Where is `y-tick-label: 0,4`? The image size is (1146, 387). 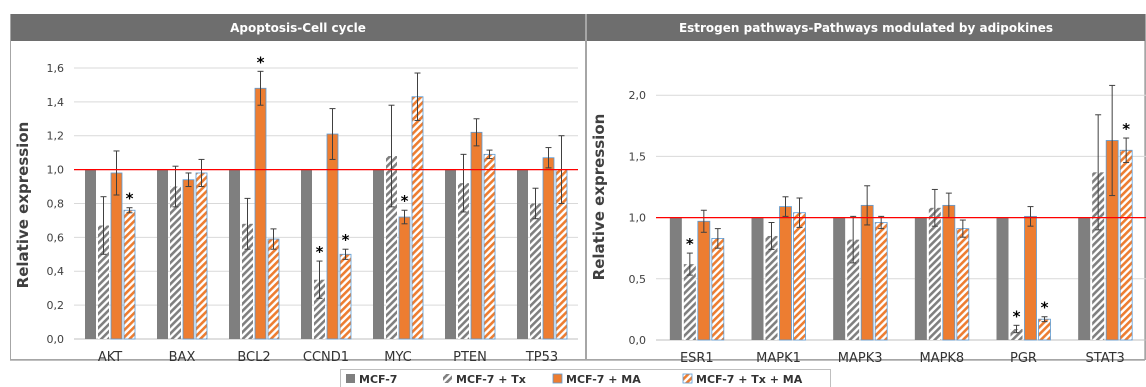
y-tick-label: 0,4 is located at coordinates (56, 271).